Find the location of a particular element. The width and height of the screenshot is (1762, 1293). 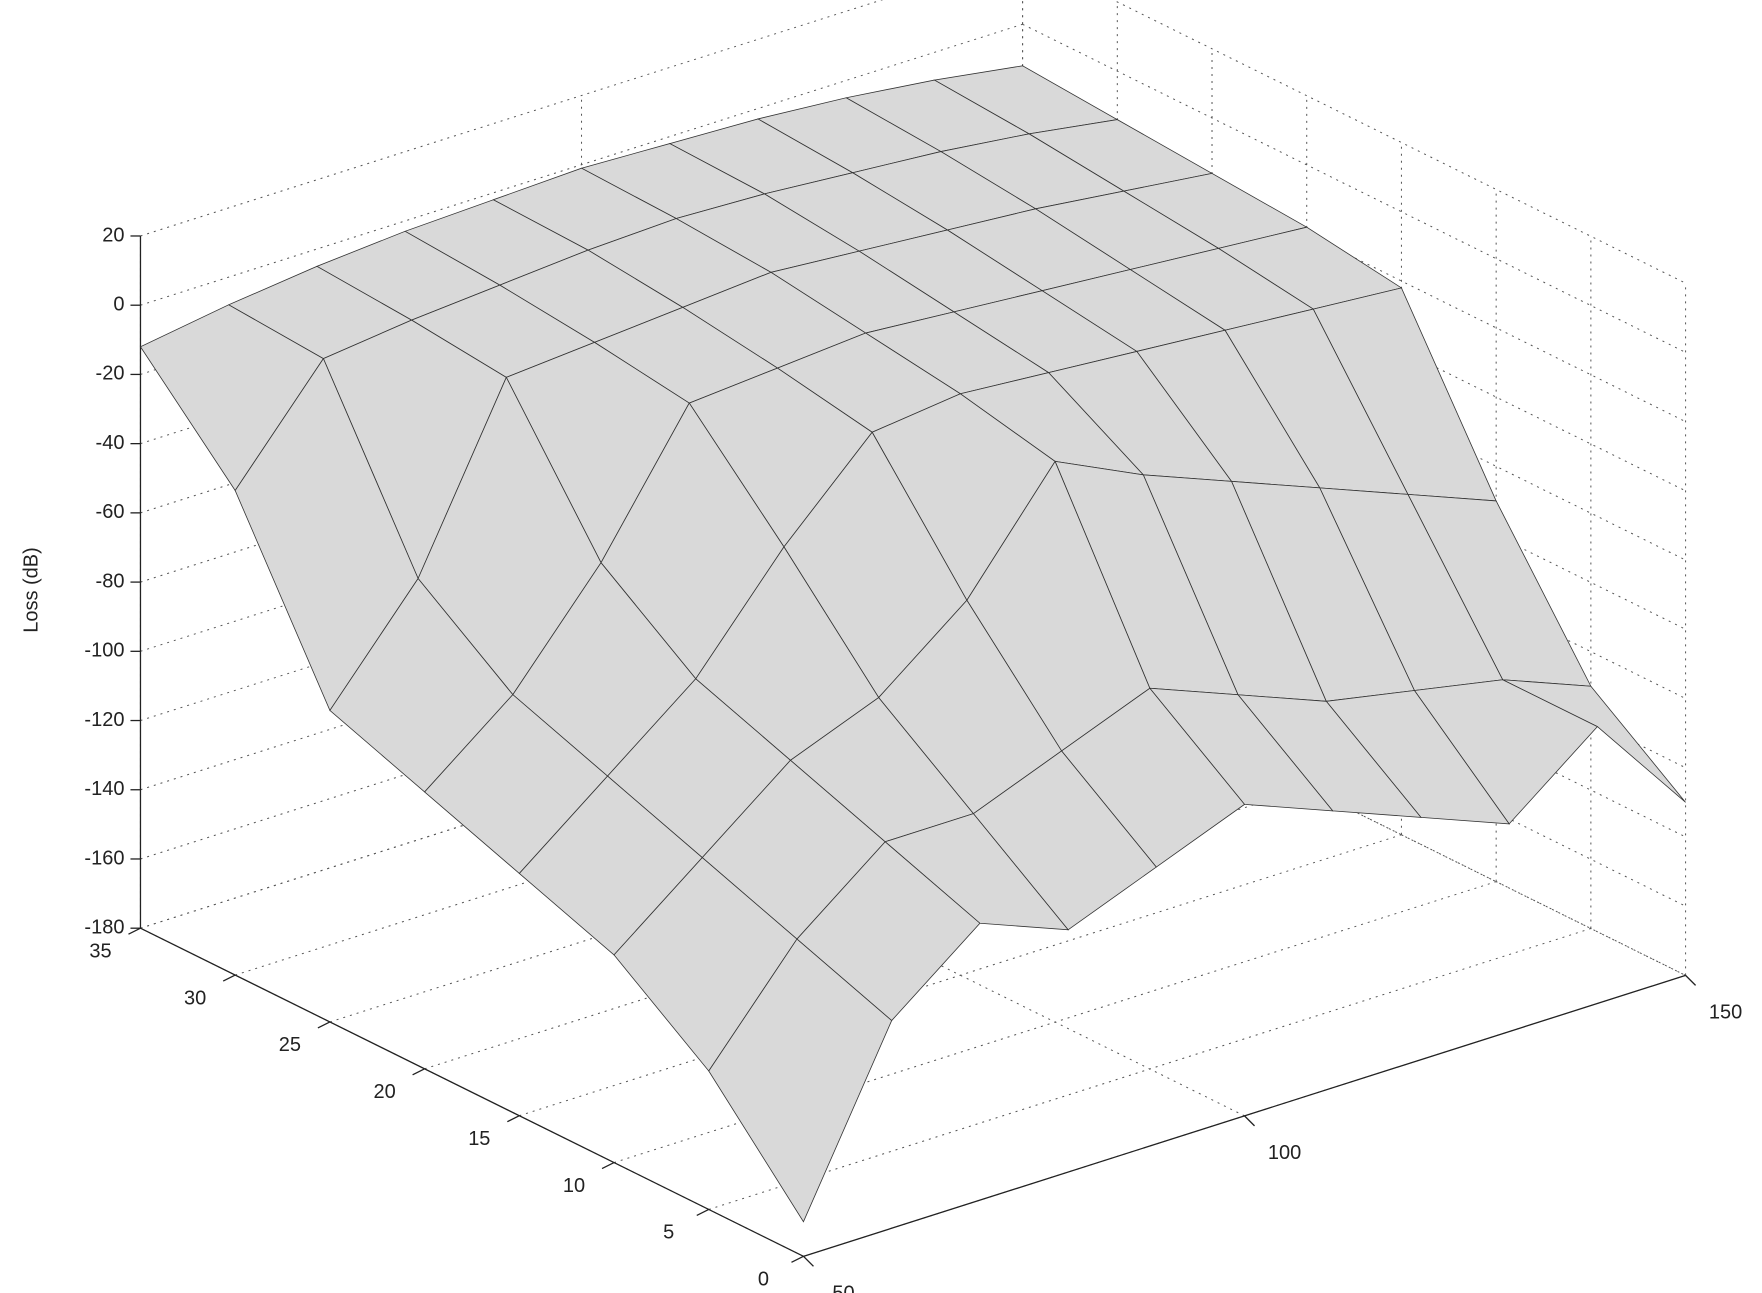

z-tick-label: 0 is located at coordinates (118, 304).